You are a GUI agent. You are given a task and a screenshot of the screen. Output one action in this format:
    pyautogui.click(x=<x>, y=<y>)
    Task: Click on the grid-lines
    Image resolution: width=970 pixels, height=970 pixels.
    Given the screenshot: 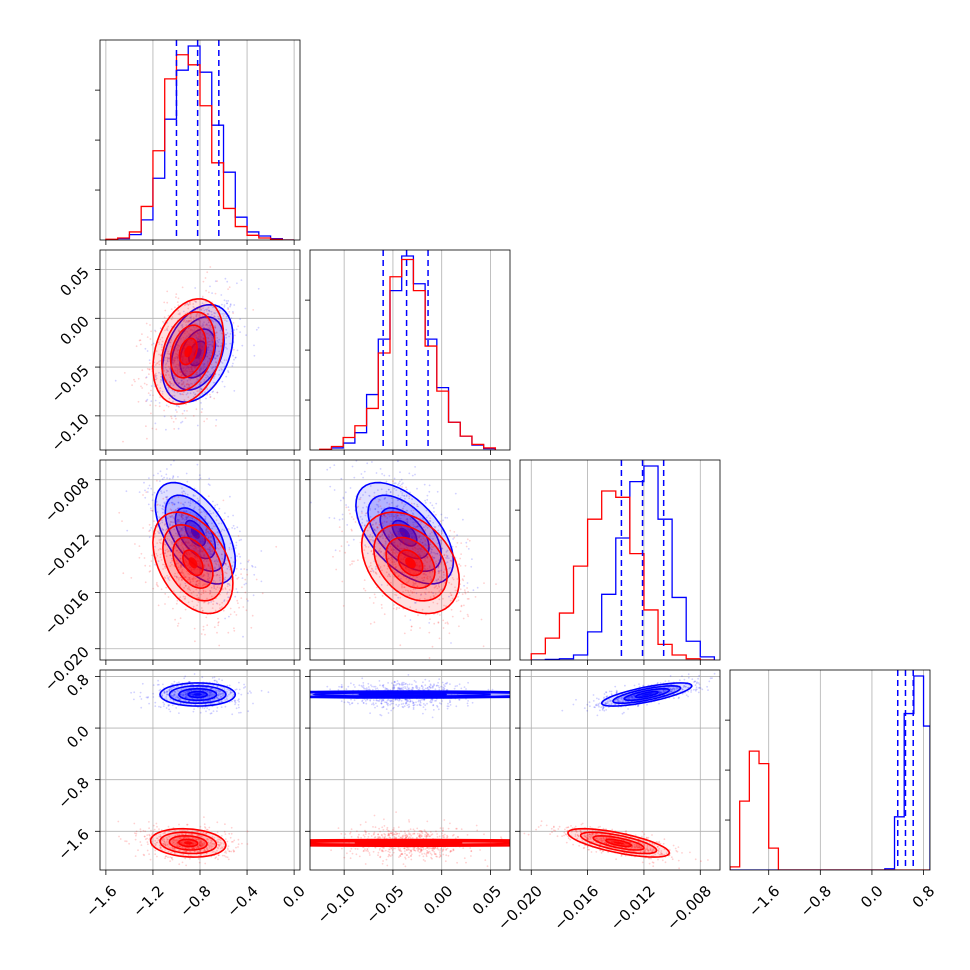 What is the action you would take?
    pyautogui.click(x=417, y=350)
    